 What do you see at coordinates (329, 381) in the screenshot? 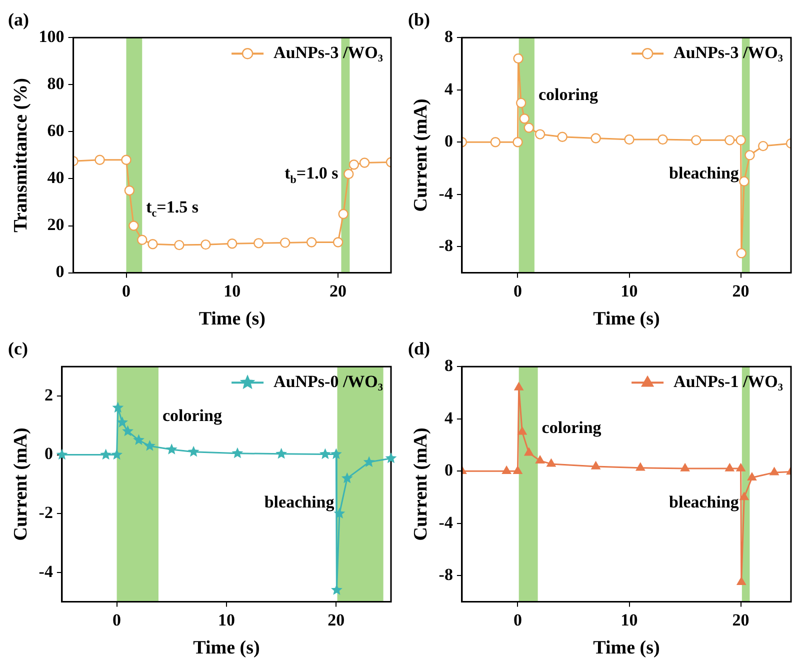
I see `legend-label: AuNPs-0 /WO₃` at bounding box center [329, 381].